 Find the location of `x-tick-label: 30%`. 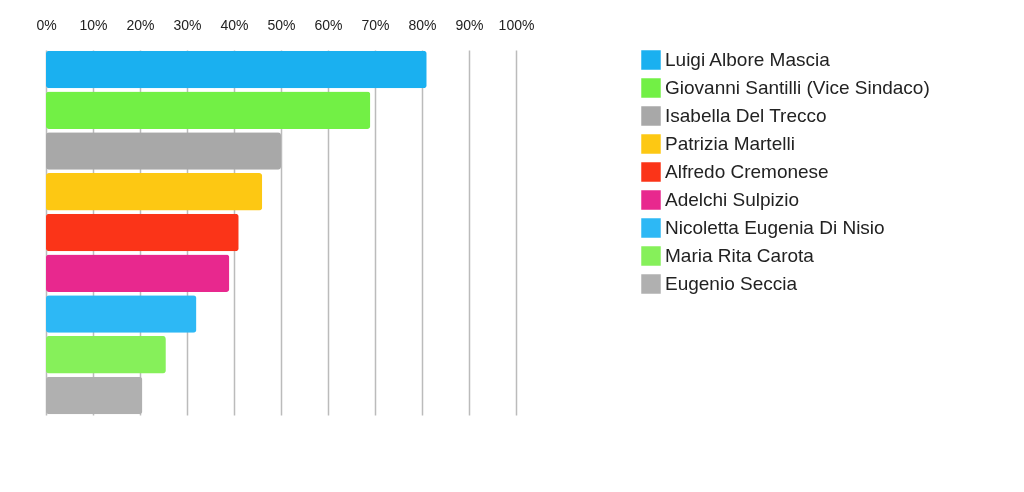

x-tick-label: 30% is located at coordinates (187, 24).